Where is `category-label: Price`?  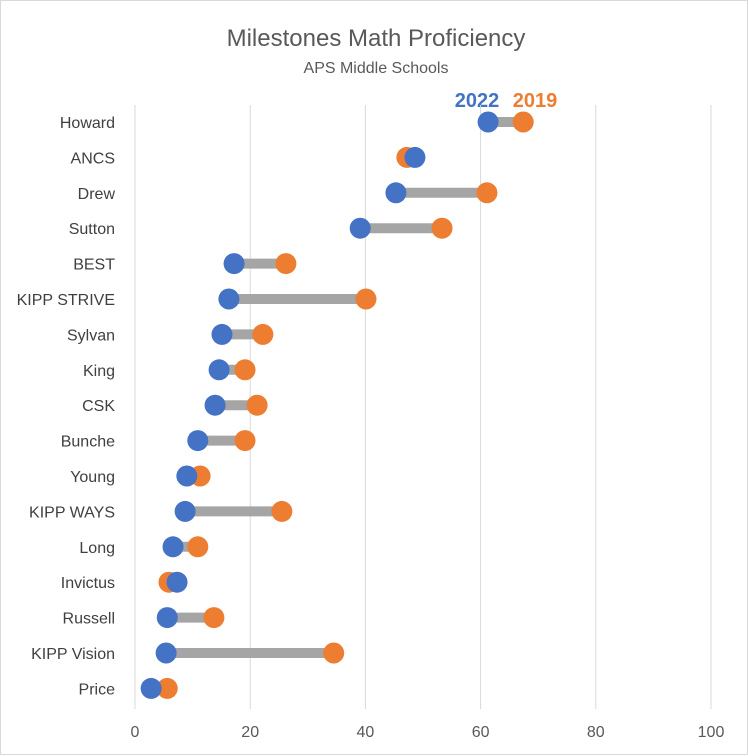 category-label: Price is located at coordinates (97, 689).